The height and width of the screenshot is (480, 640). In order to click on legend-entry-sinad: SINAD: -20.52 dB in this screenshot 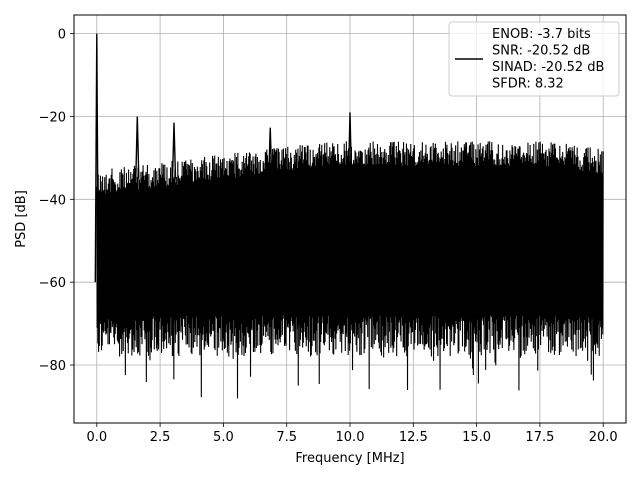, I will do `click(548, 67)`.